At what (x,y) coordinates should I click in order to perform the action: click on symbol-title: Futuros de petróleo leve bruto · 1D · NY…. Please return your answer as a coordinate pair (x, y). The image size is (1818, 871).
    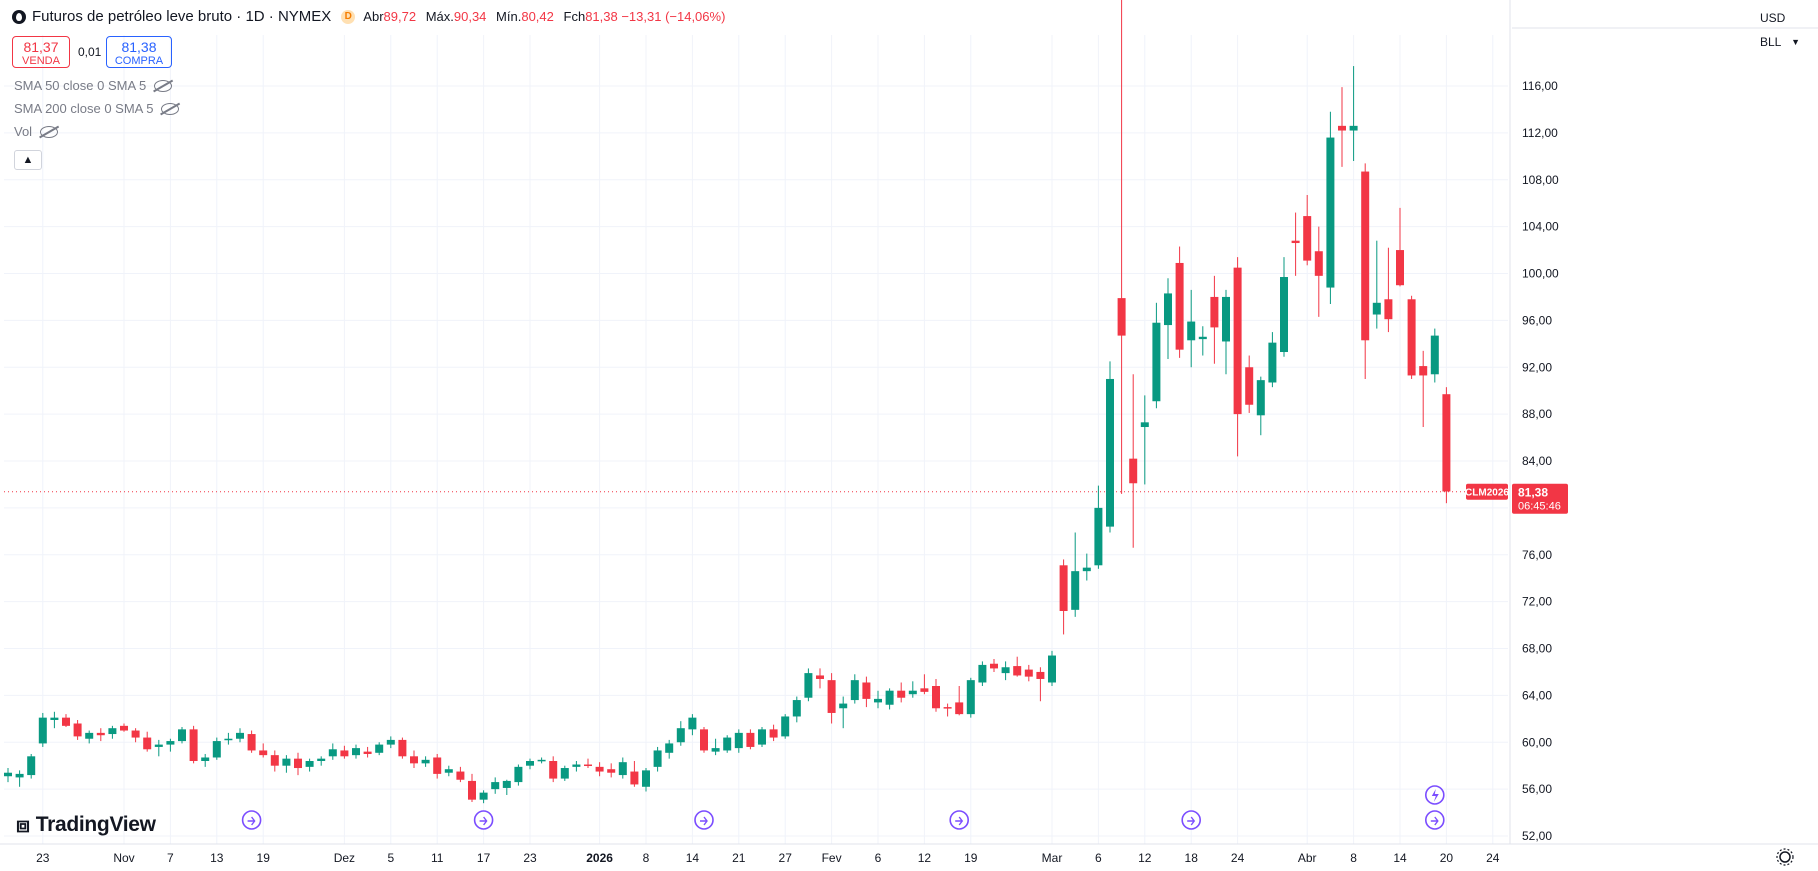
    Looking at the image, I should click on (182, 16).